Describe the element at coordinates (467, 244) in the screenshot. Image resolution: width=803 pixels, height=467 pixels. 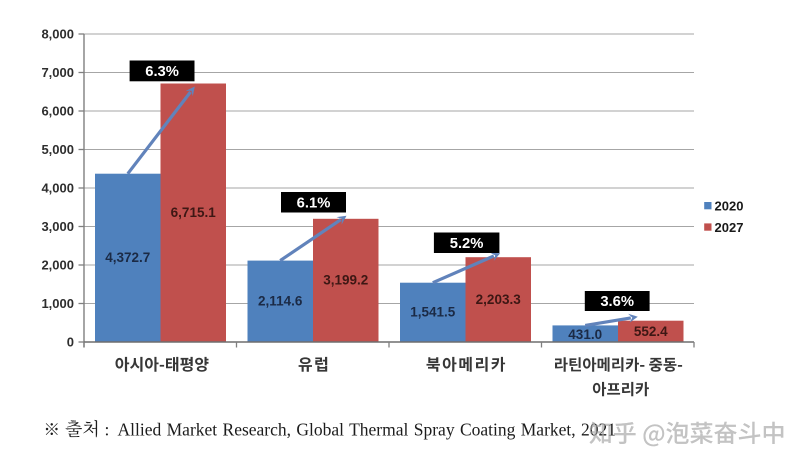
I see `svg-text: 5.2%` at that location.